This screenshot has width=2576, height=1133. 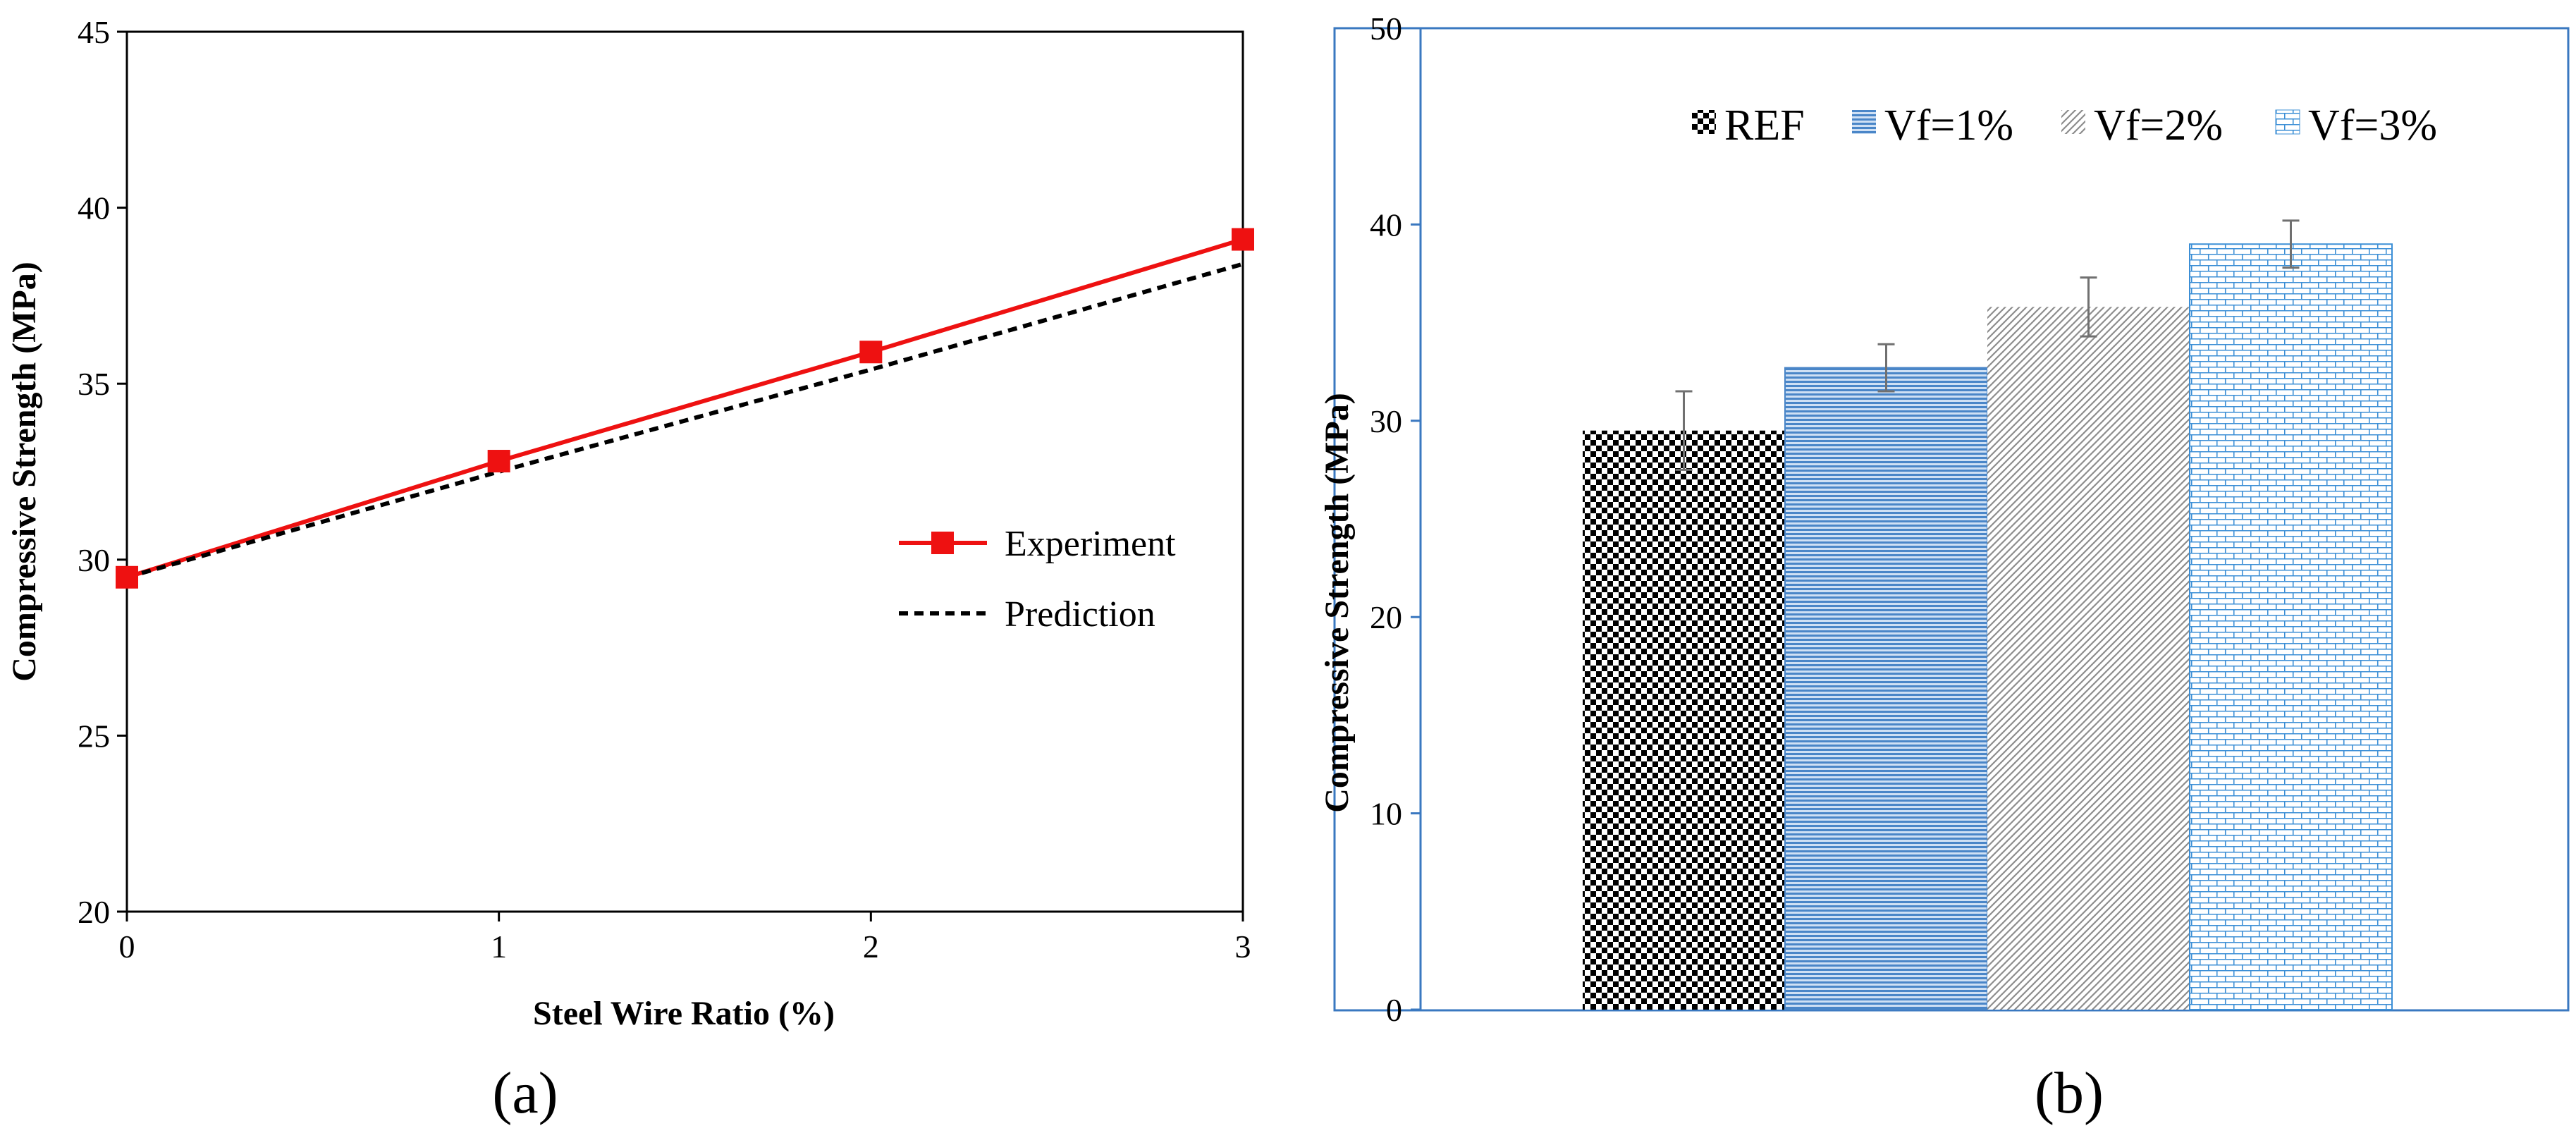 What do you see at coordinates (94, 32) in the screenshot?
I see `a-y-tick-label: 45` at bounding box center [94, 32].